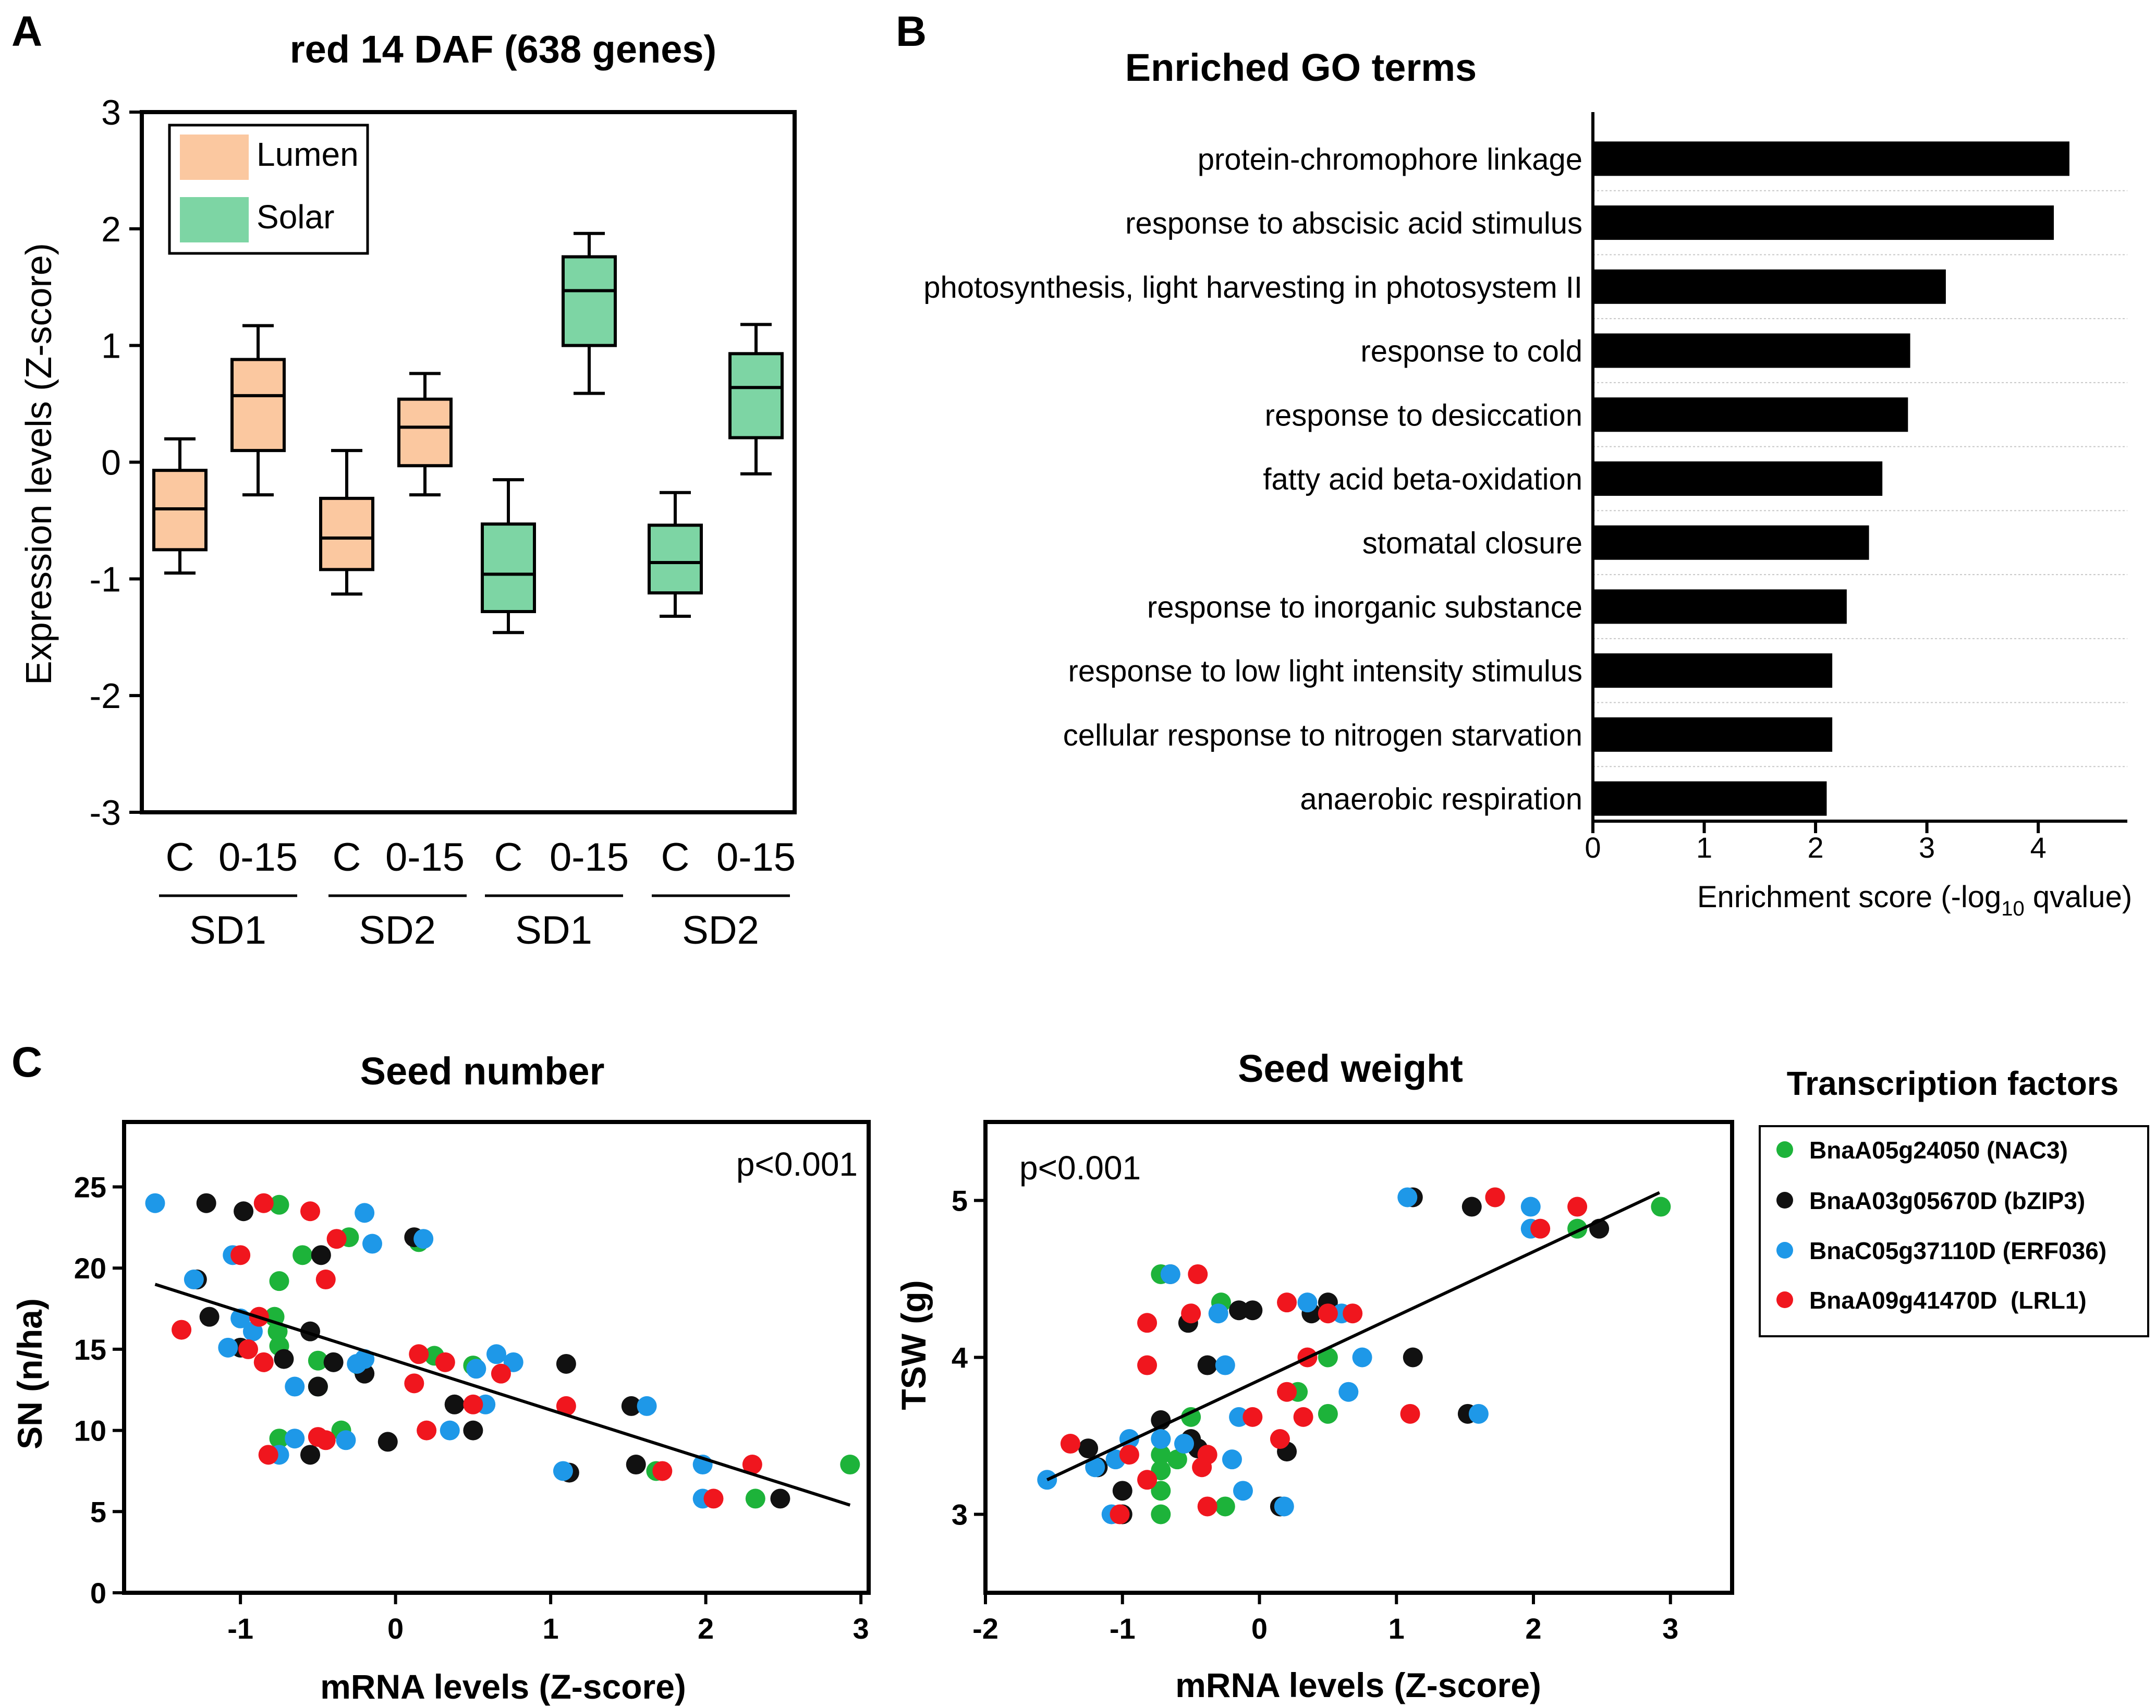 Image resolution: width=2156 pixels, height=1708 pixels. What do you see at coordinates (105, 579) in the screenshot?
I see `y-tick-label-4: -1` at bounding box center [105, 579].